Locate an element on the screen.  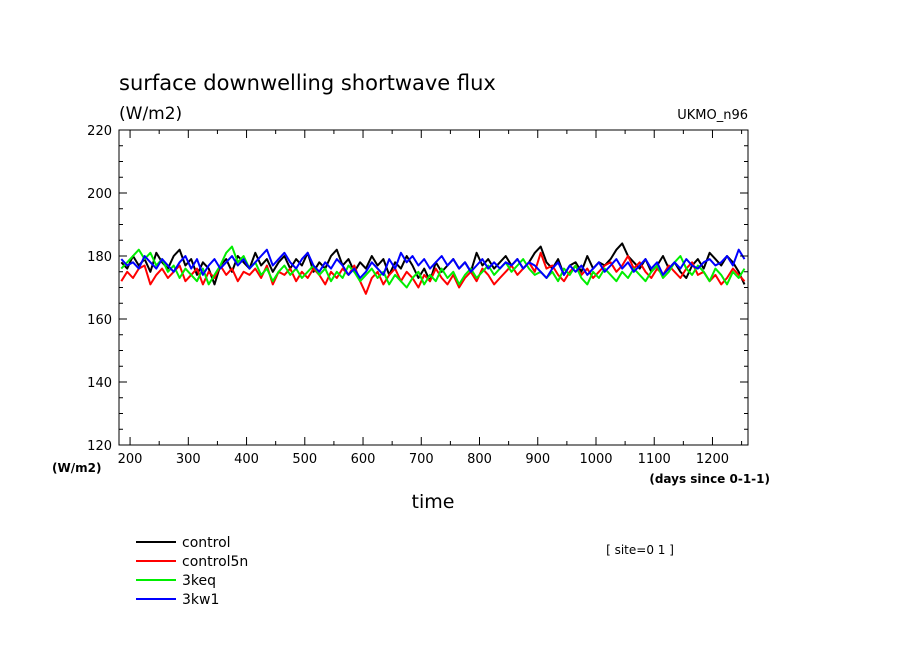
x-units: (days since 0-1-1) is located at coordinates (709, 479).